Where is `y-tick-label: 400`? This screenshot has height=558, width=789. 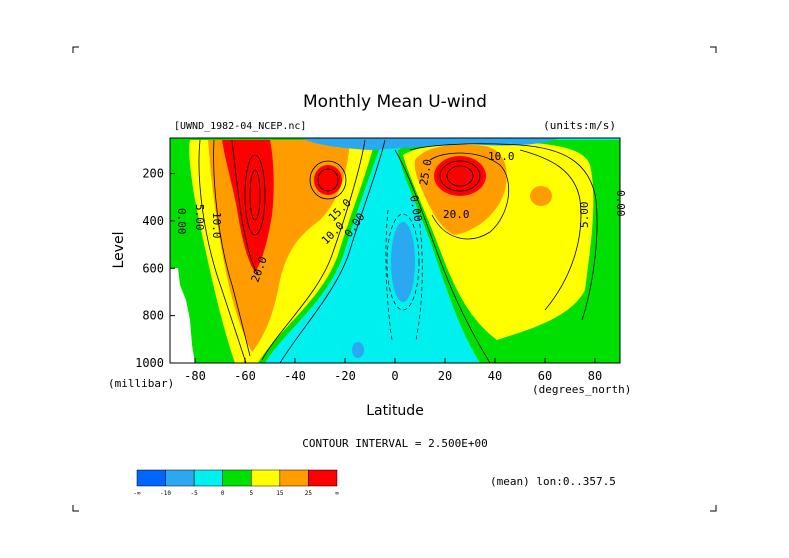
y-tick-label: 400 is located at coordinates (153, 221).